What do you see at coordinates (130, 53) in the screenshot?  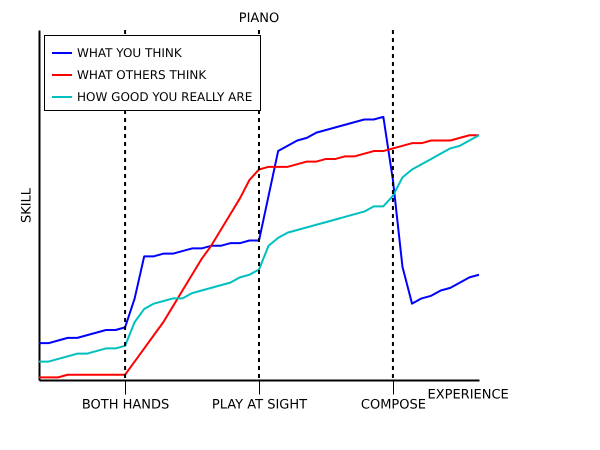 I see `legend-label: WHAT YOU THINK` at bounding box center [130, 53].